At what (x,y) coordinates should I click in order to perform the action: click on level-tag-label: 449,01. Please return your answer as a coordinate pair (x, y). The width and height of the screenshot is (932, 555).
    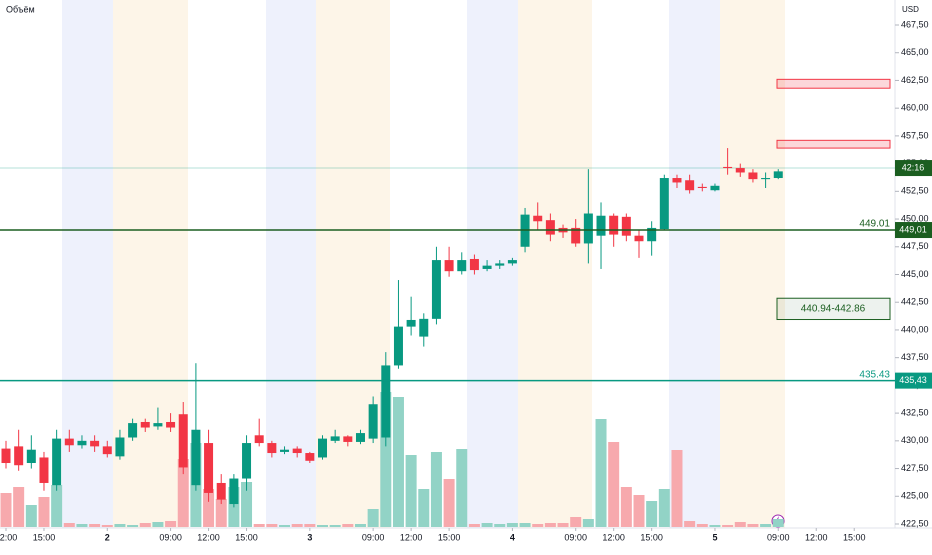
    Looking at the image, I should click on (913, 229).